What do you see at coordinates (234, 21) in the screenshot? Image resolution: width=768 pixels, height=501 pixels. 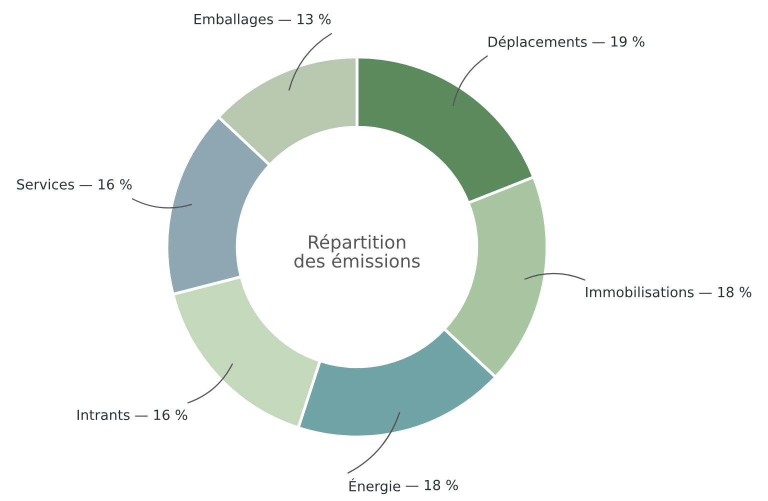 I see `slice-label: Emballages` at bounding box center [234, 21].